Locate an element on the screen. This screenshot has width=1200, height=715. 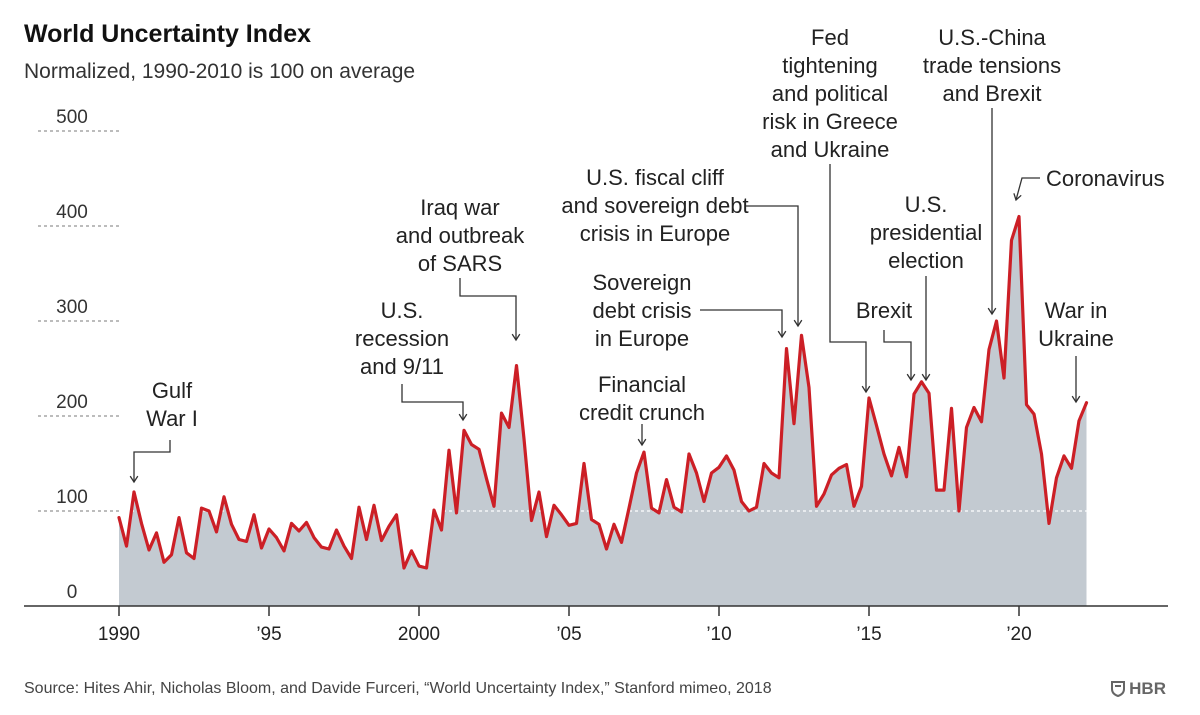
annotation-label: debt crisis is located at coordinates (641, 310).